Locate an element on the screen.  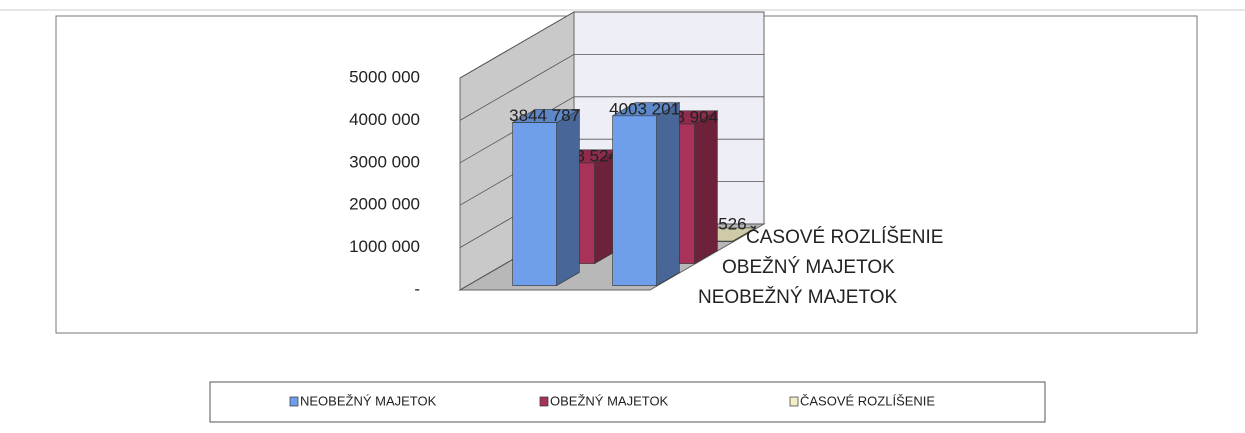
y-tick-label: 4000 000 is located at coordinates (384, 119).